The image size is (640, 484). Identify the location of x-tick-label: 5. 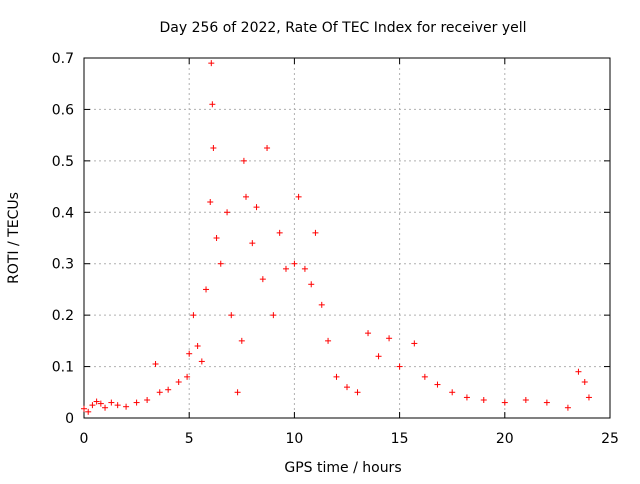
(189, 439).